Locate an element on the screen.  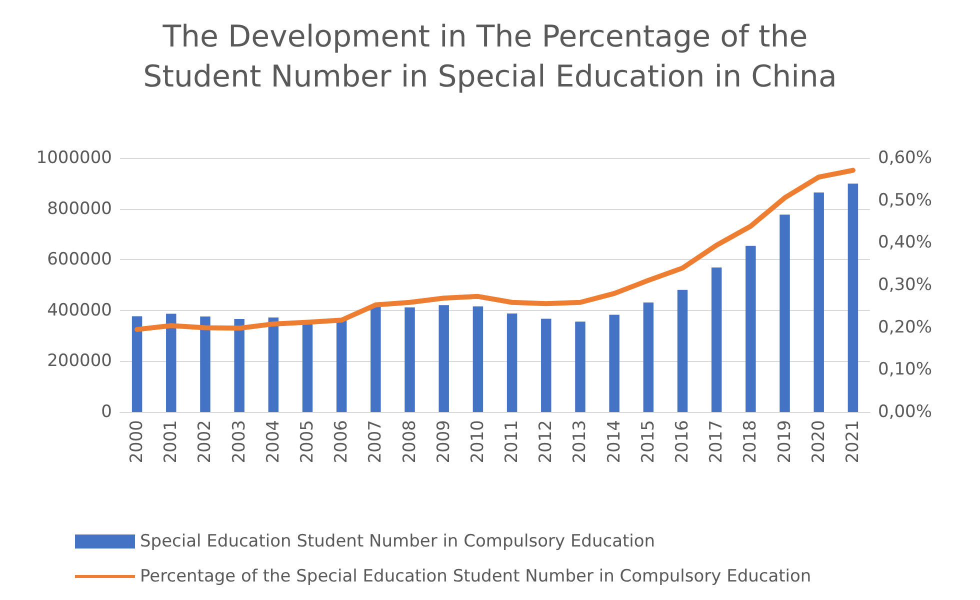
x-tick-label: 2018 is located at coordinates (750, 442).